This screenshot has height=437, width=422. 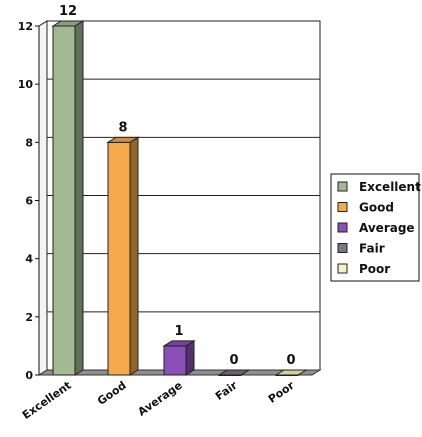 What do you see at coordinates (122, 127) in the screenshot?
I see `data-label: 8` at bounding box center [122, 127].